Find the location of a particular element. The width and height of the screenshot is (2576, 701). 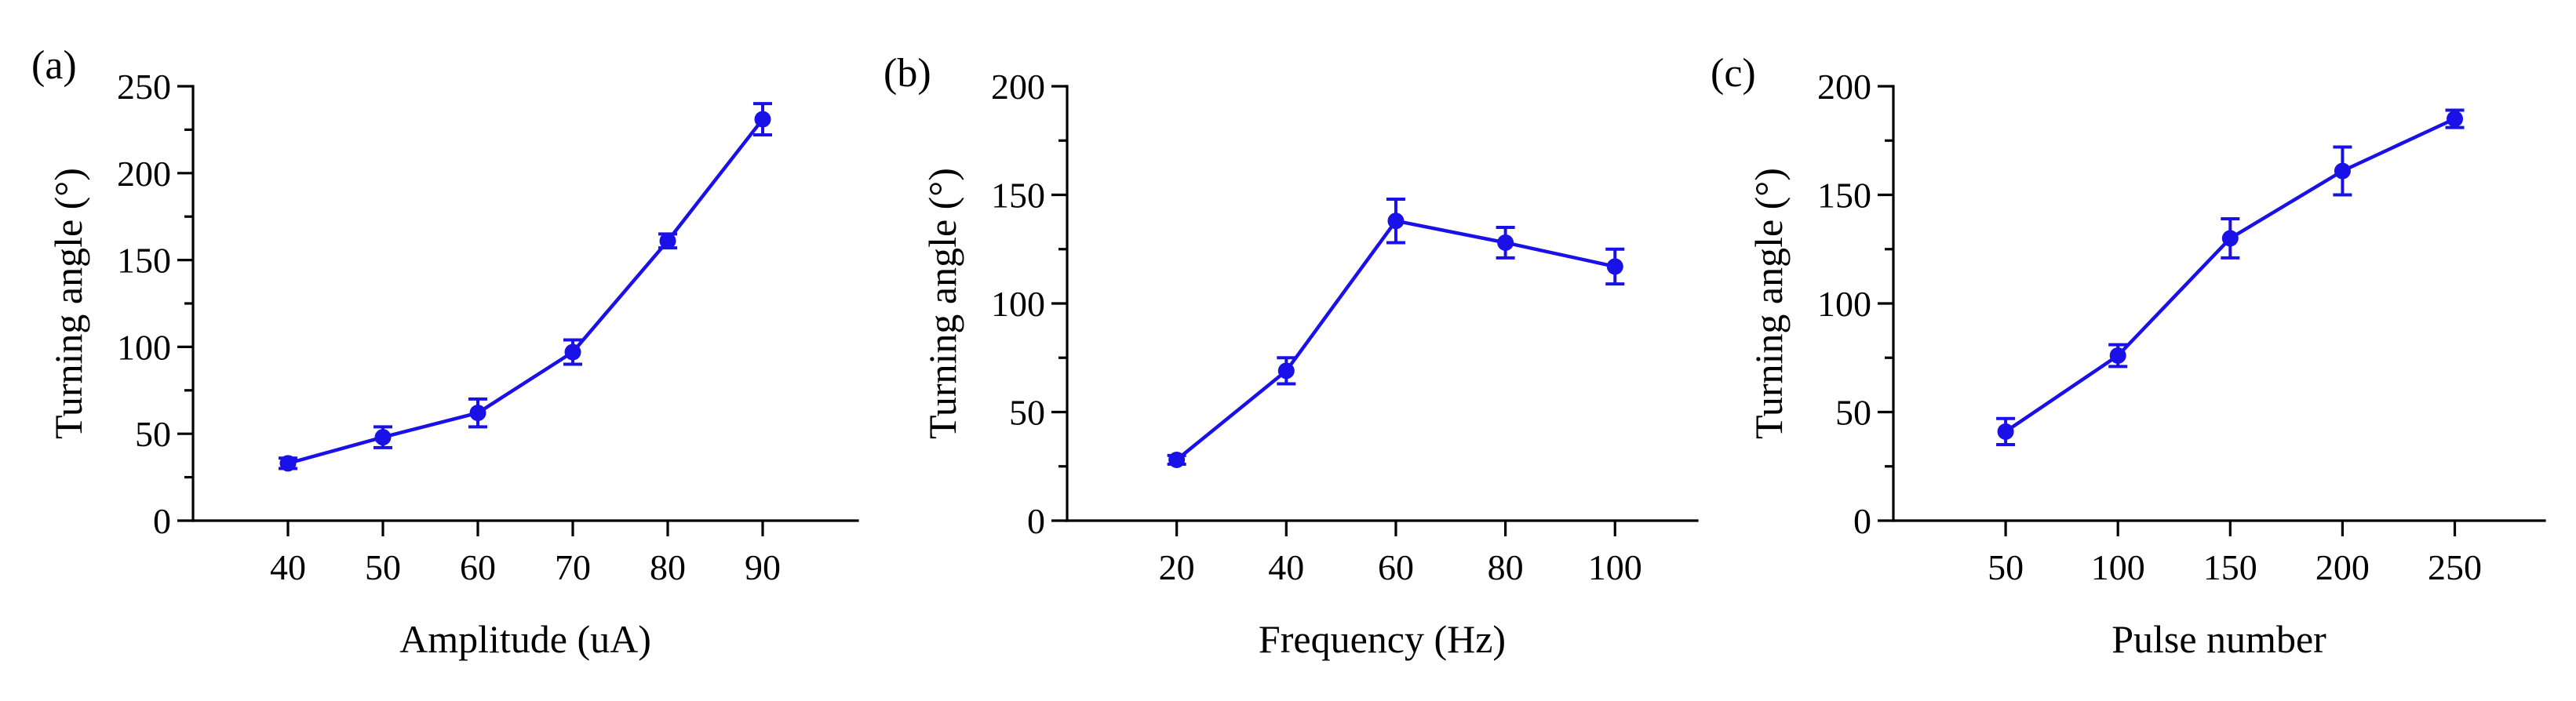

y-tick-label: 250 is located at coordinates (144, 87).